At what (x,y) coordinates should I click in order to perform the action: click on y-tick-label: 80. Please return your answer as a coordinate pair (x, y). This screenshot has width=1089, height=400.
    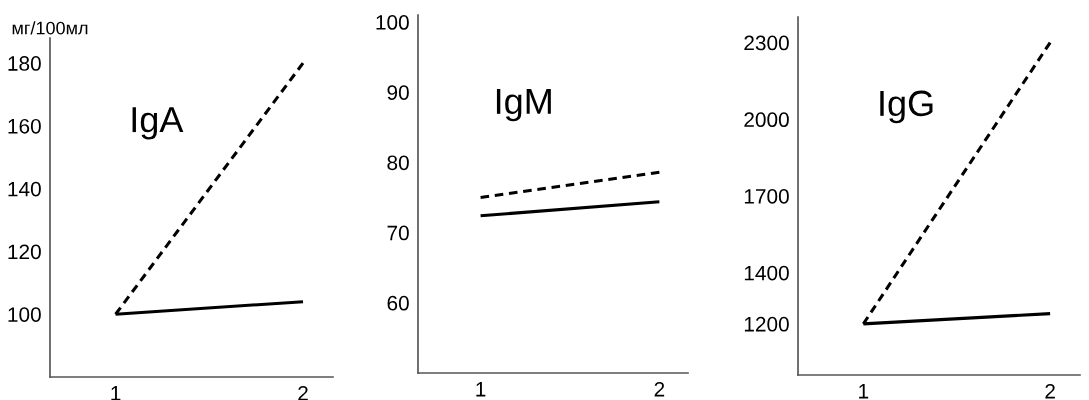
    Looking at the image, I should click on (398, 163).